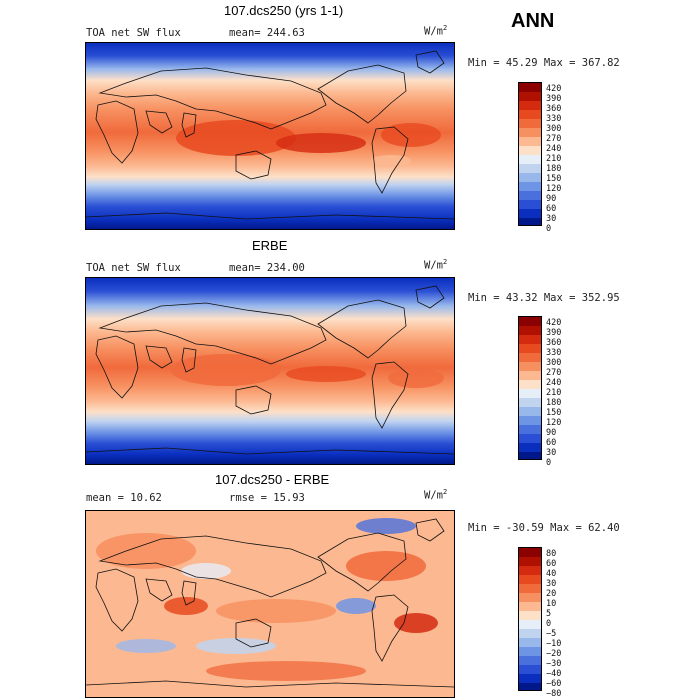 The image size is (700, 700). Describe the element at coordinates (549, 614) in the screenshot. I see `cb-label: 5` at that location.